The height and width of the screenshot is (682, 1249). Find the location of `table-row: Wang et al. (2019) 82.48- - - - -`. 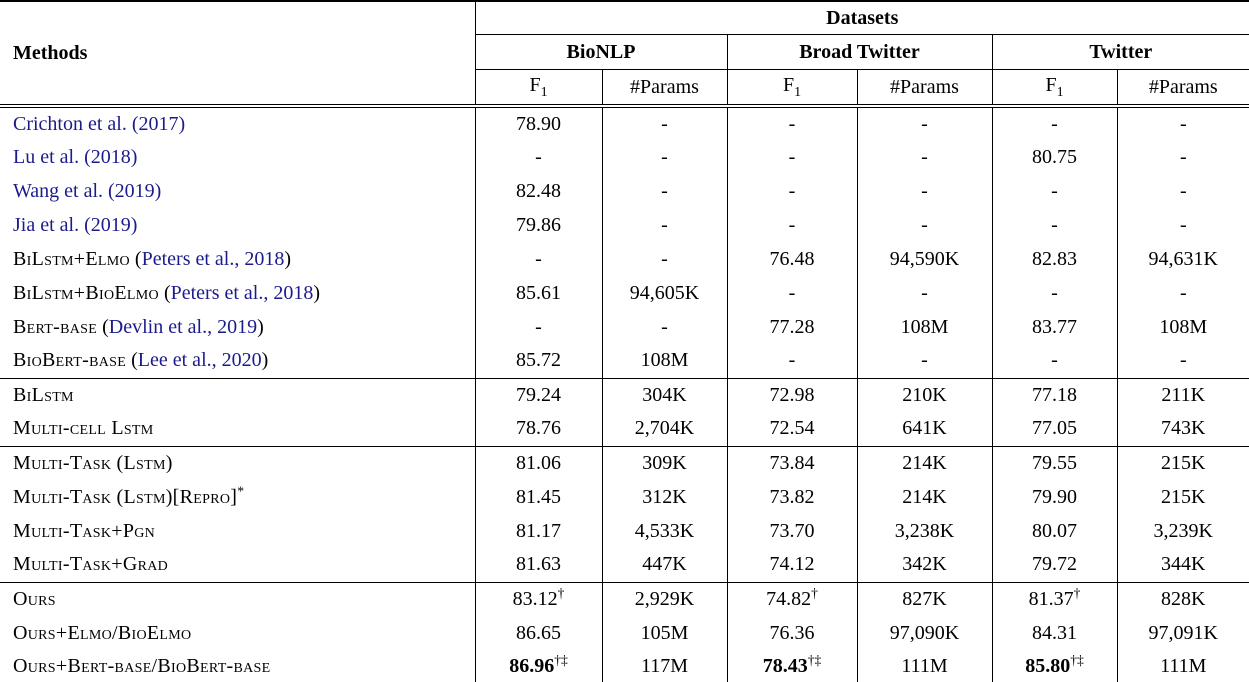

table-row: Wang et al. (2019) 82.48- - - - - is located at coordinates (624, 191).